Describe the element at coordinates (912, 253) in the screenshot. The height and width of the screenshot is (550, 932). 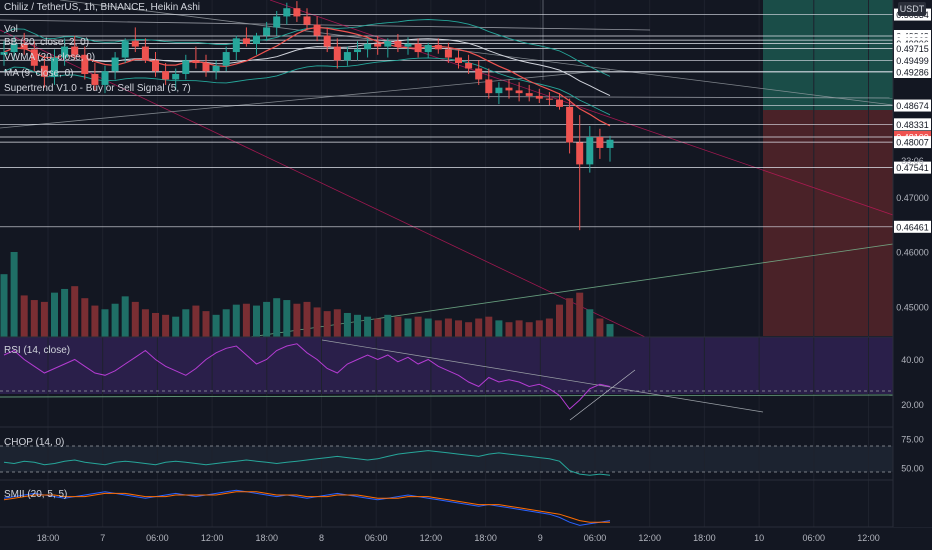
I see `price-tick-label: 0.46000` at that location.